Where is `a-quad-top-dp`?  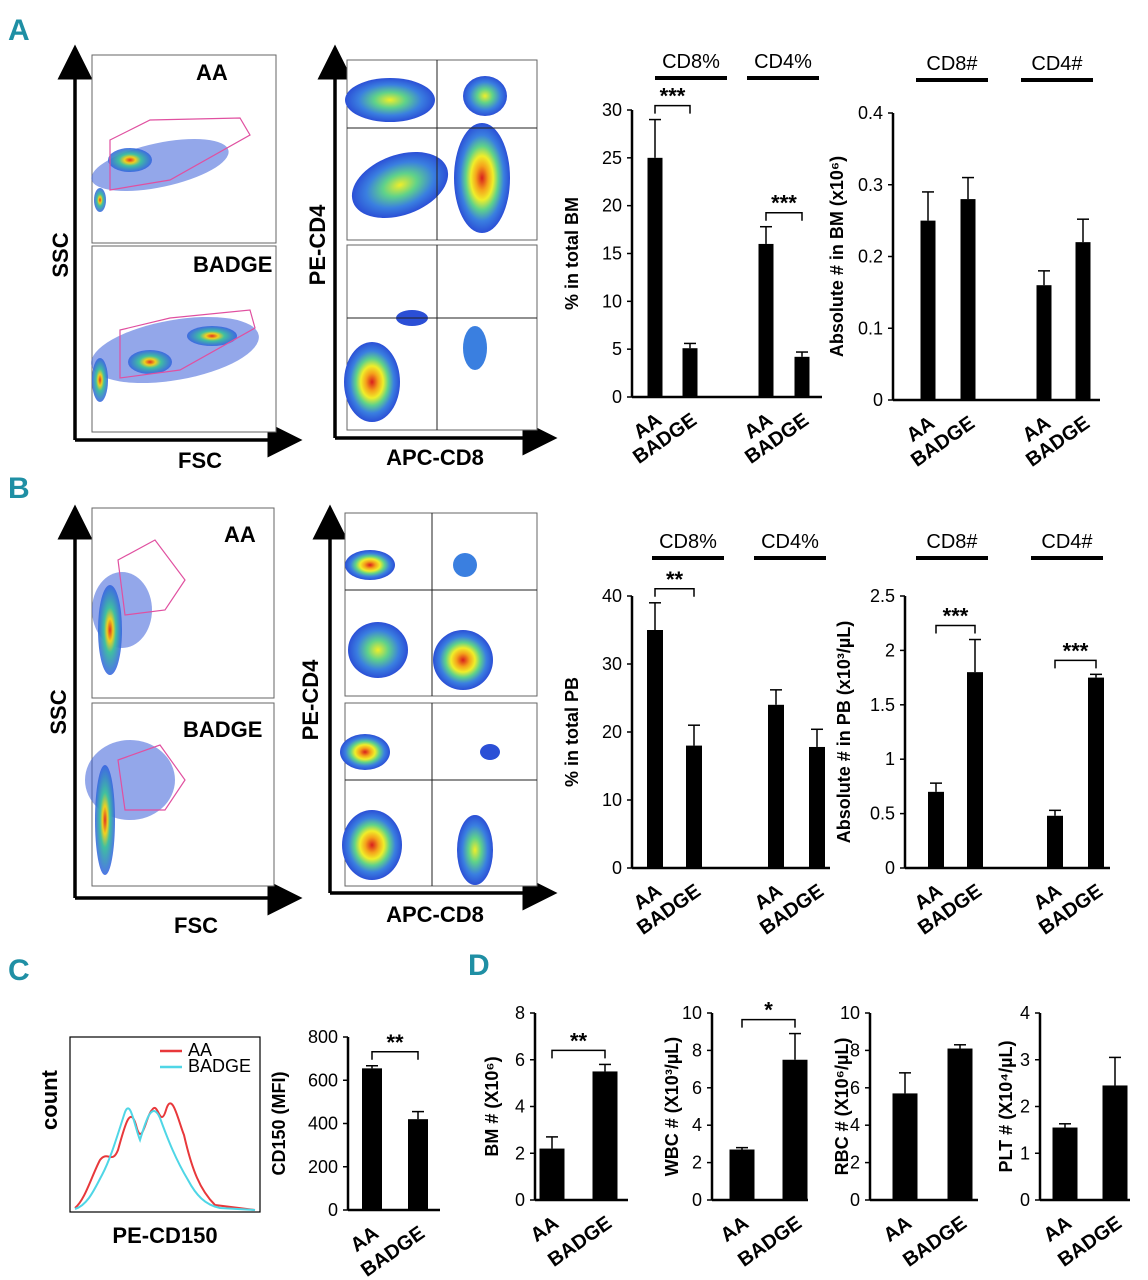 a-quad-top-dp is located at coordinates (485, 96).